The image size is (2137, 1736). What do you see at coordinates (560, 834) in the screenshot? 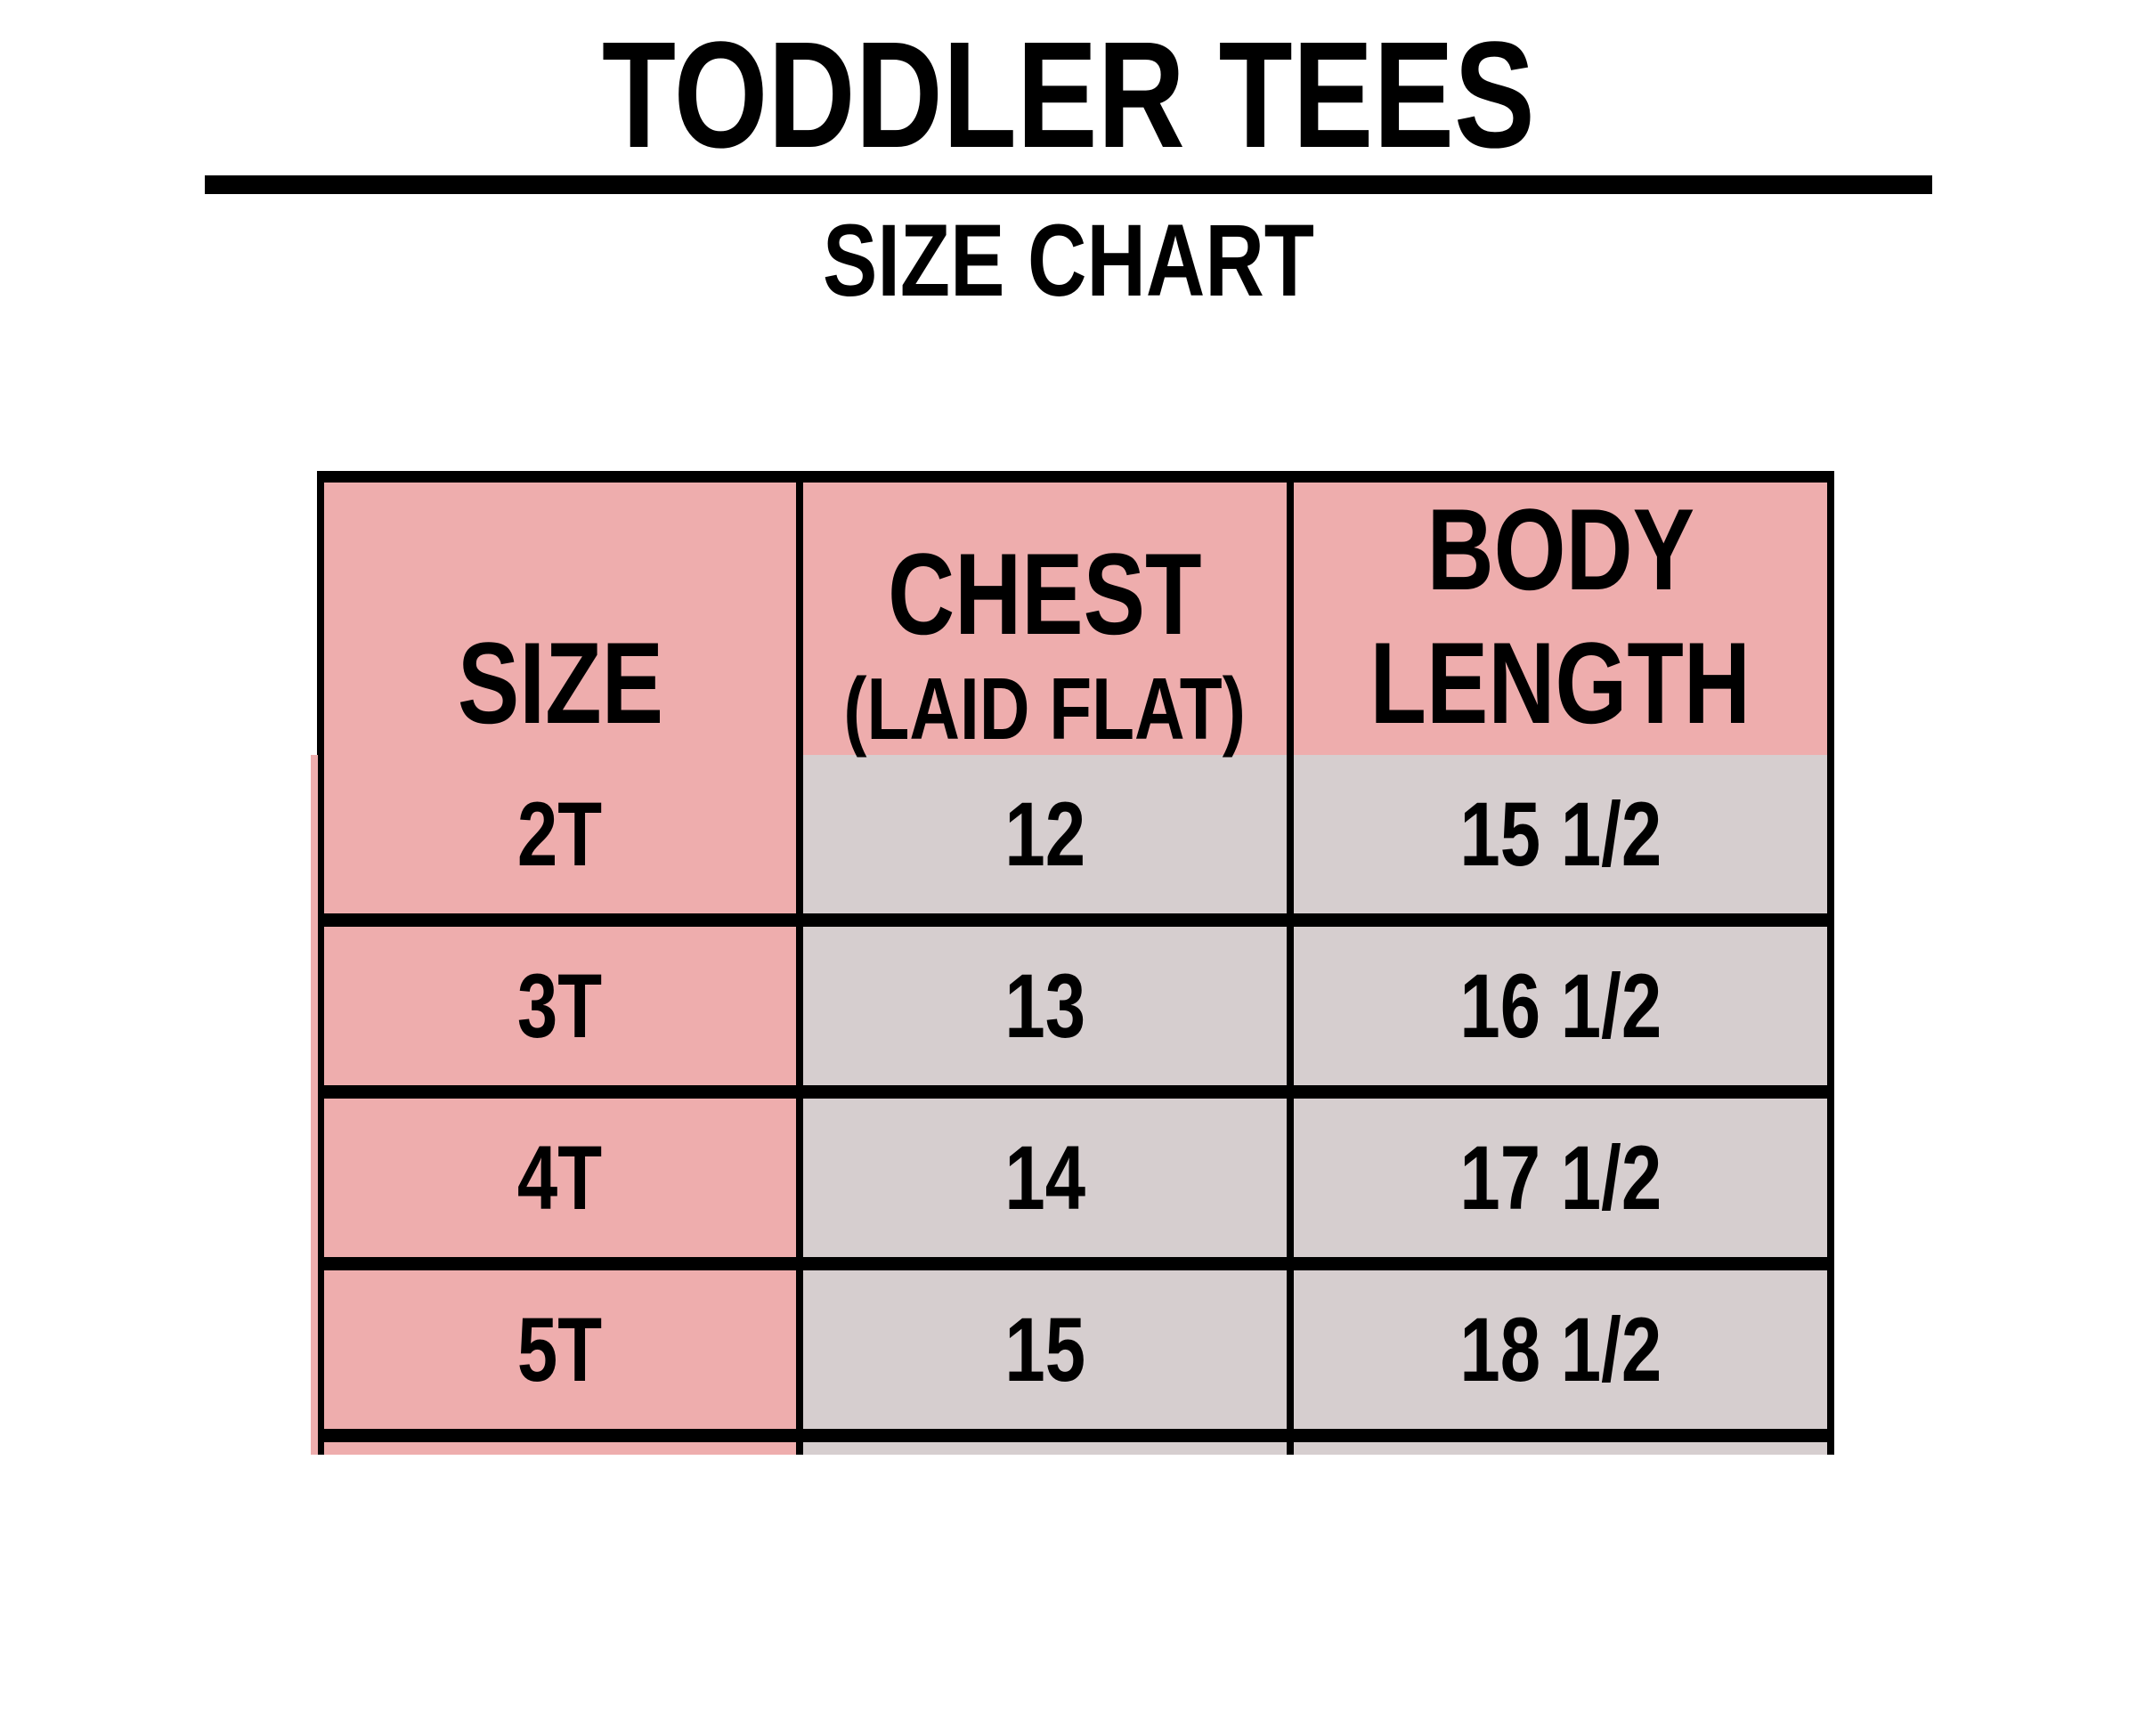
I see `cell-size: 2T` at bounding box center [560, 834].